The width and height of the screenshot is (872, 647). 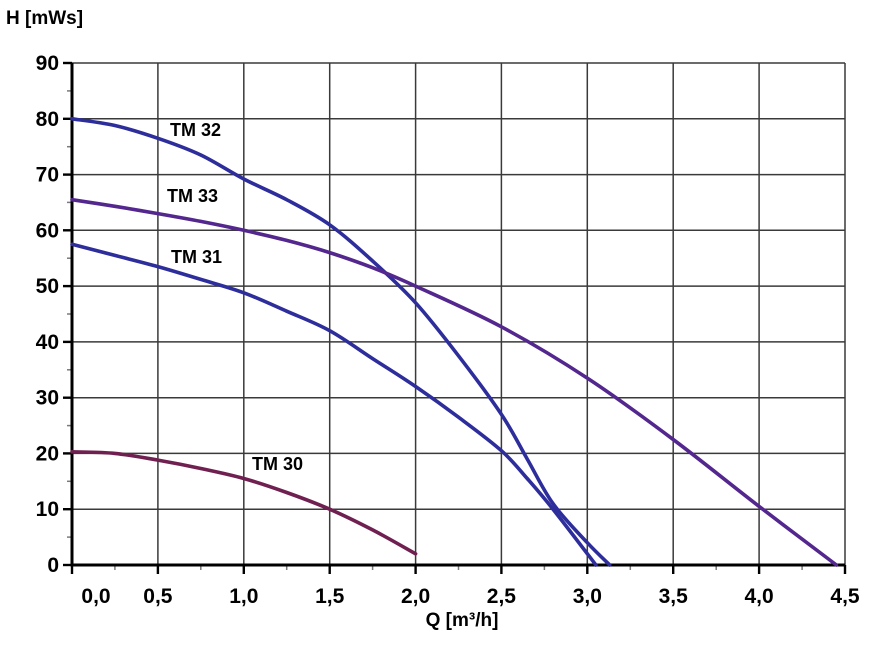 What do you see at coordinates (845, 596) in the screenshot?
I see `x-tick-label: 4,5` at bounding box center [845, 596].